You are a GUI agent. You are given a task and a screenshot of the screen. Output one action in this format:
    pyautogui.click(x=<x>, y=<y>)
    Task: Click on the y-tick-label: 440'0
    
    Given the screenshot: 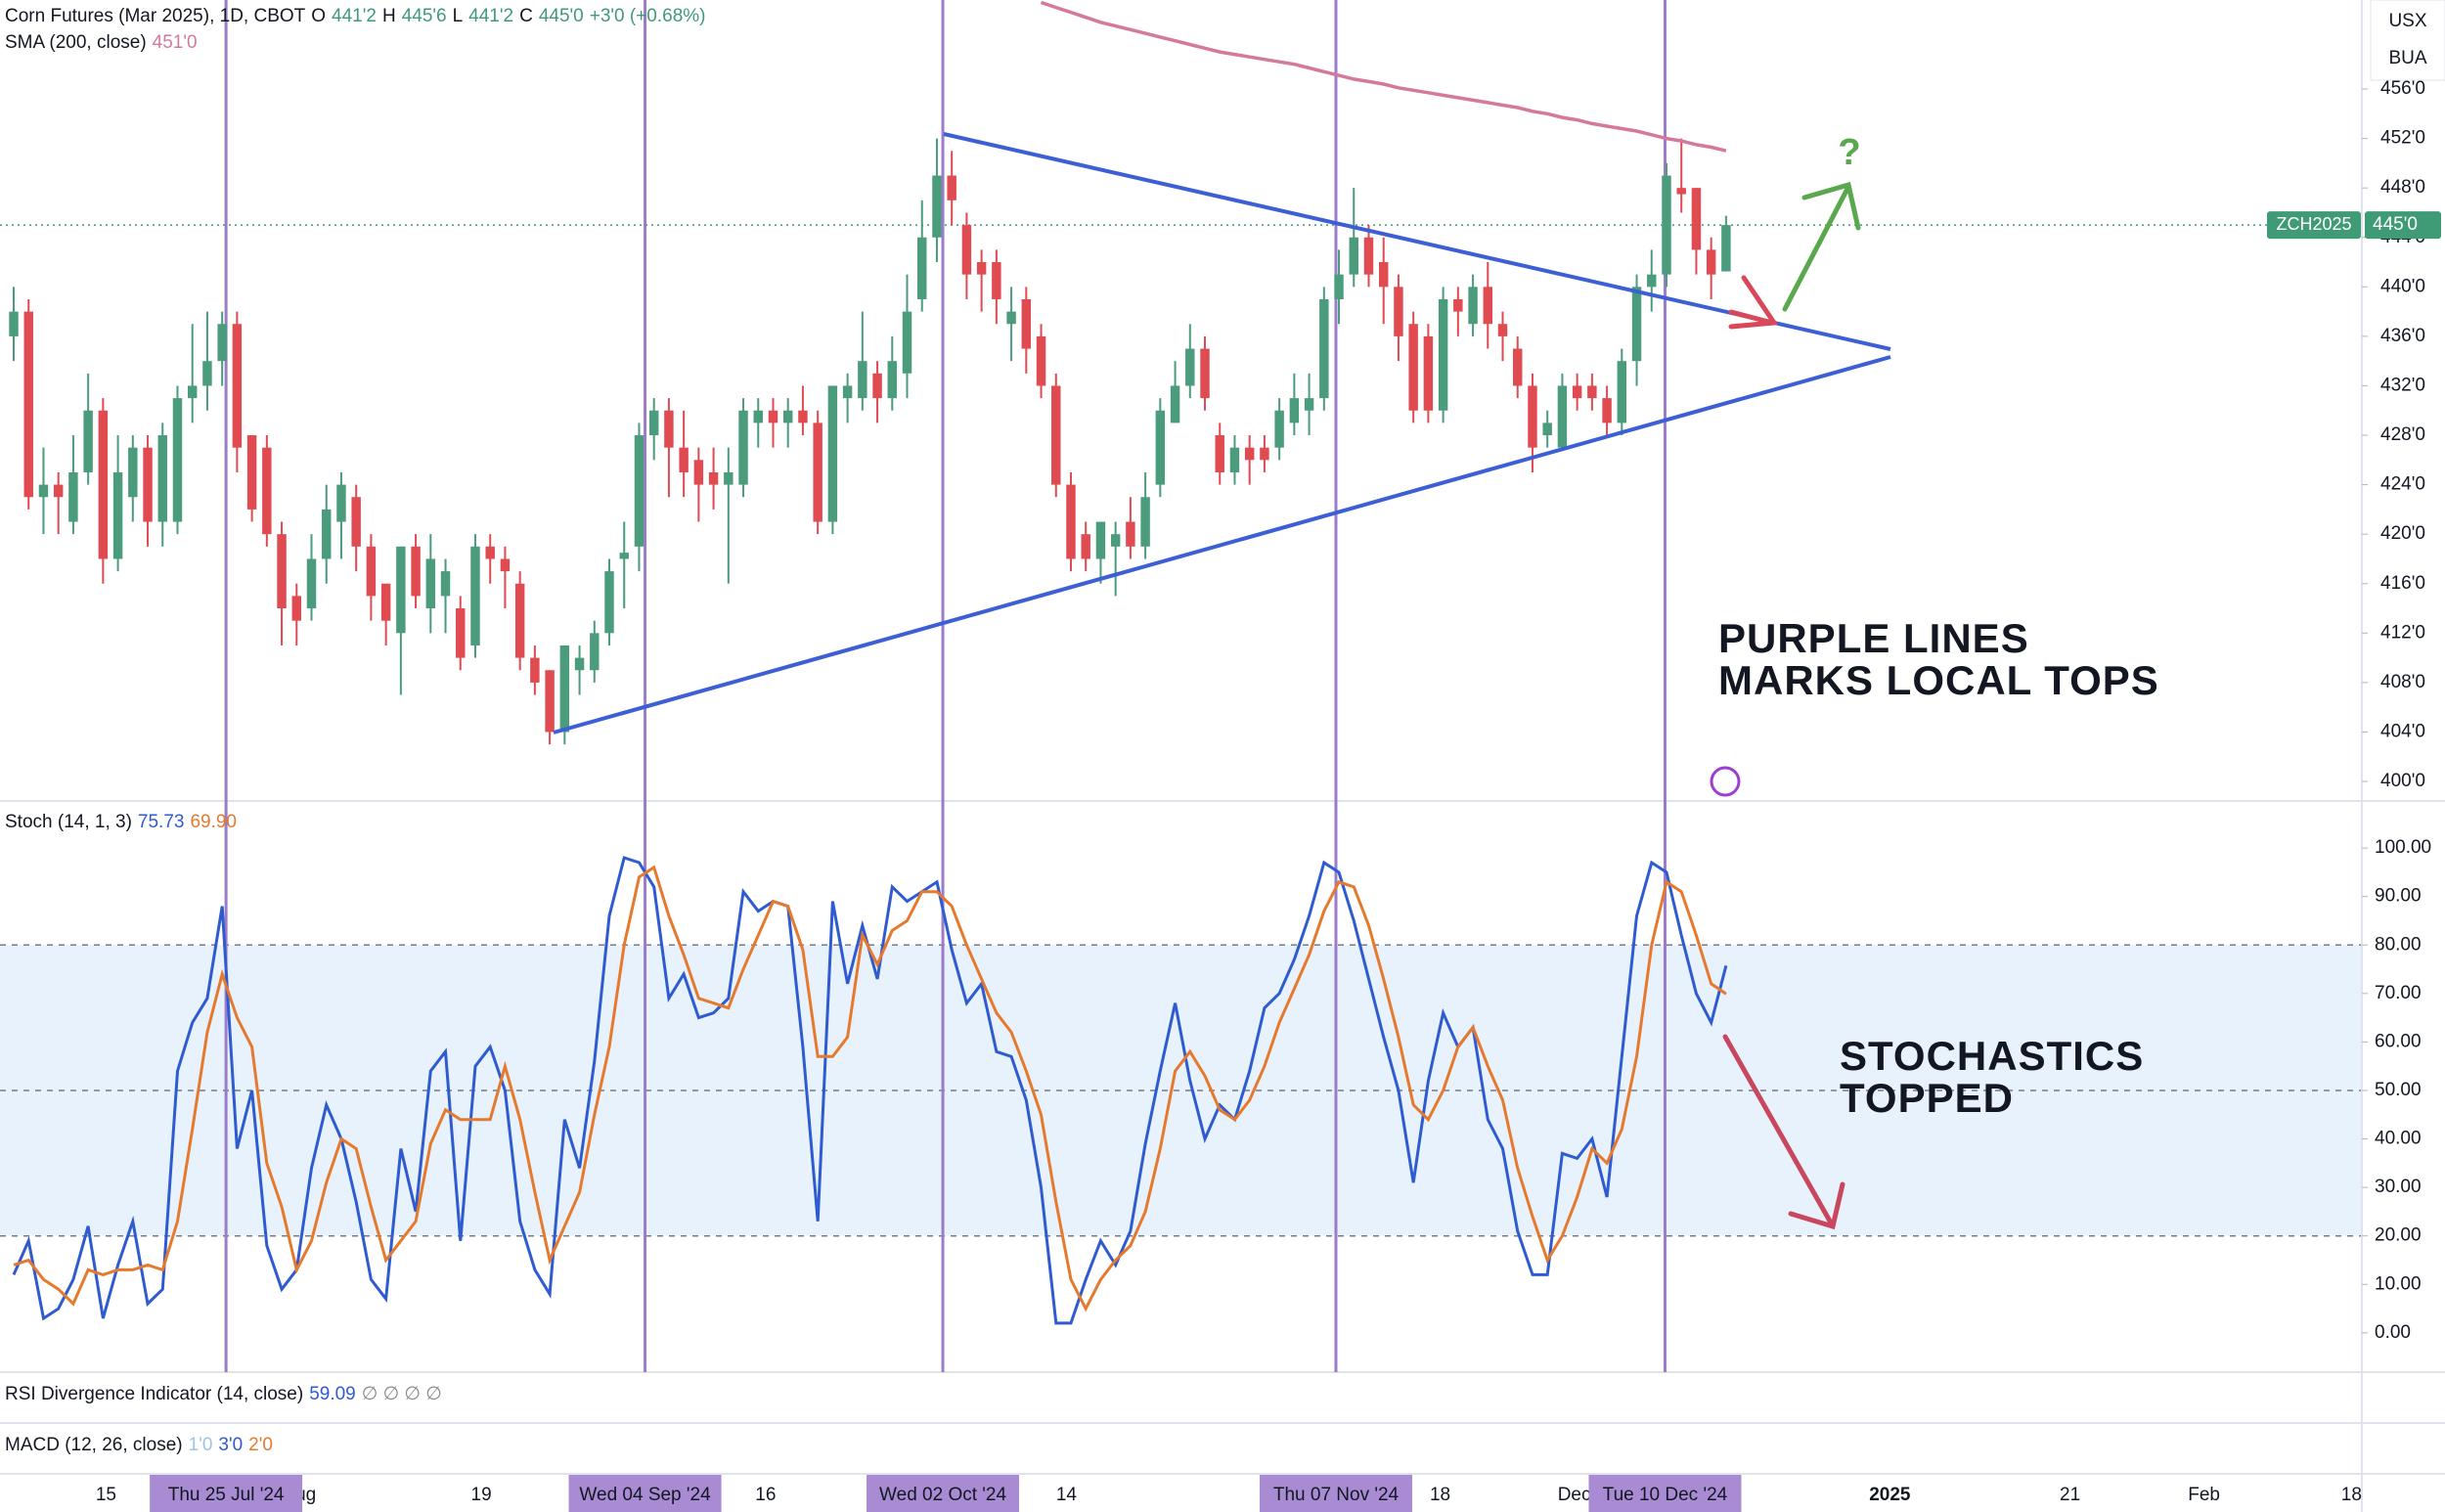 What is the action you would take?
    pyautogui.click(x=2402, y=286)
    